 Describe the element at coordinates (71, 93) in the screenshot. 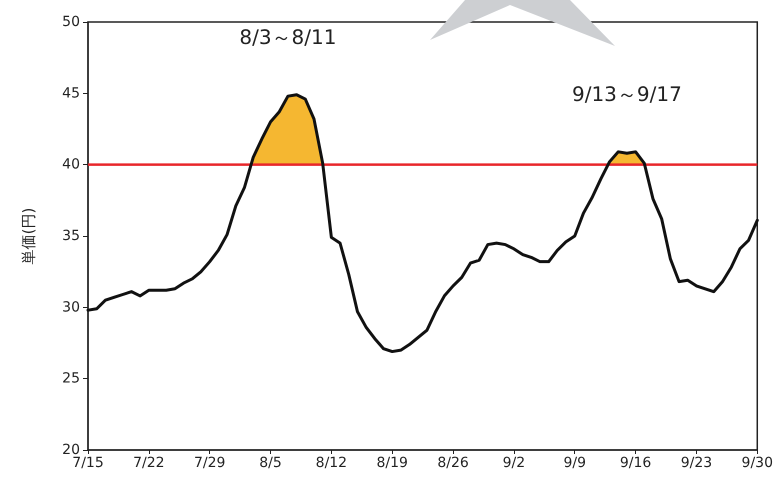

I see `y-tick-label: 45` at that location.